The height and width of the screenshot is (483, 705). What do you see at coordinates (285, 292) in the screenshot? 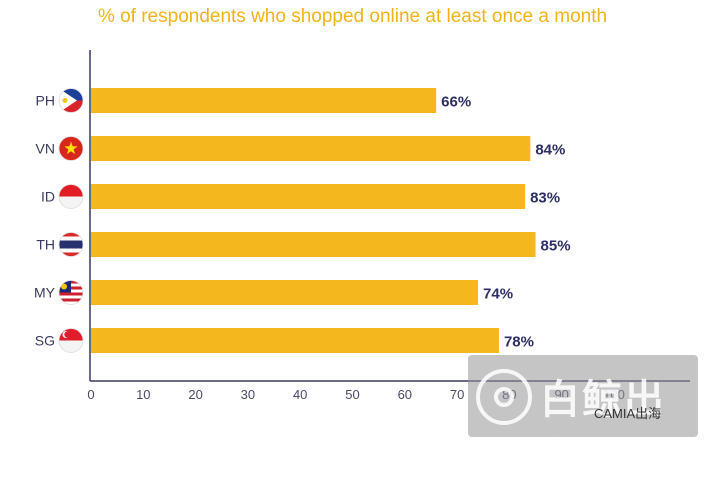
I see `bar-my` at bounding box center [285, 292].